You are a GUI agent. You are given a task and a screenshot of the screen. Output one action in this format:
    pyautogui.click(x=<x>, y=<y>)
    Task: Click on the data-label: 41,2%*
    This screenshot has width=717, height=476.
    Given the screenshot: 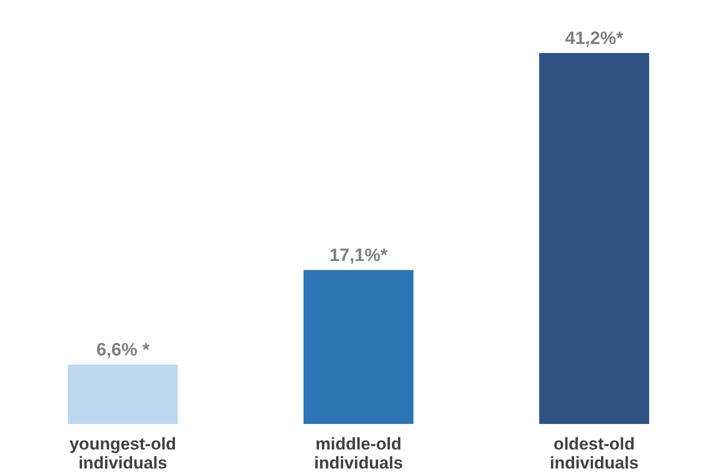 What is the action you would take?
    pyautogui.click(x=594, y=38)
    